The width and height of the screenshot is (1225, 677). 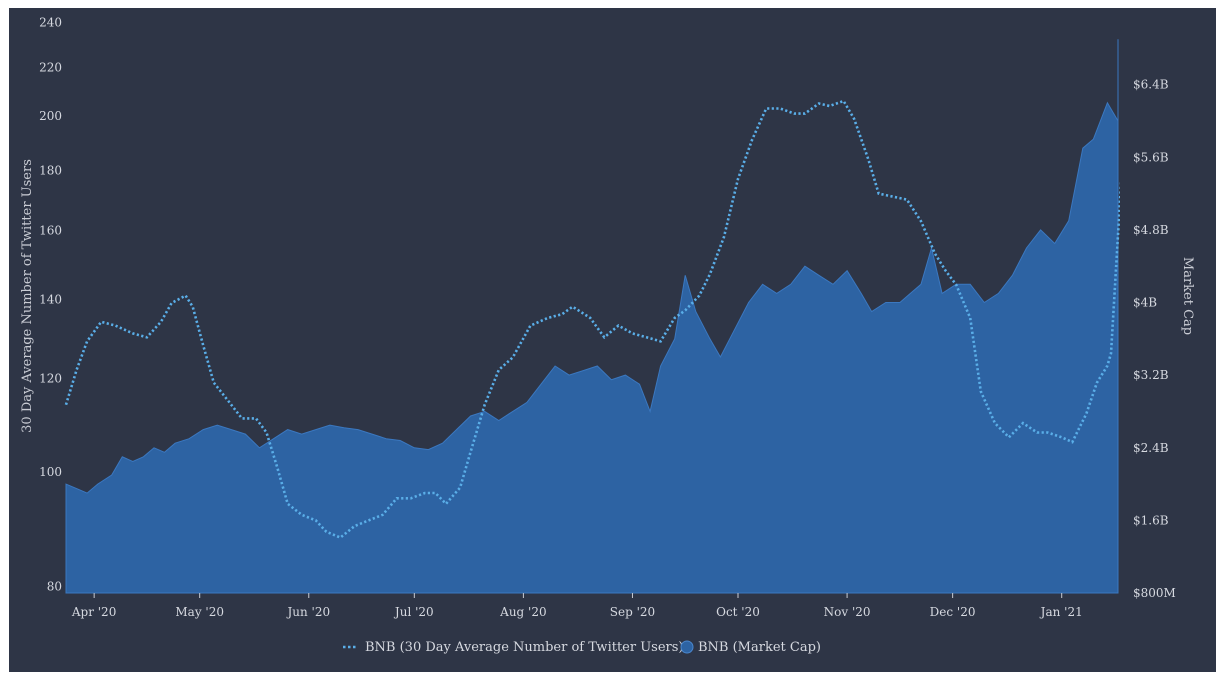 What do you see at coordinates (1187, 296) in the screenshot?
I see `right-axis-title: Market Cap` at bounding box center [1187, 296].